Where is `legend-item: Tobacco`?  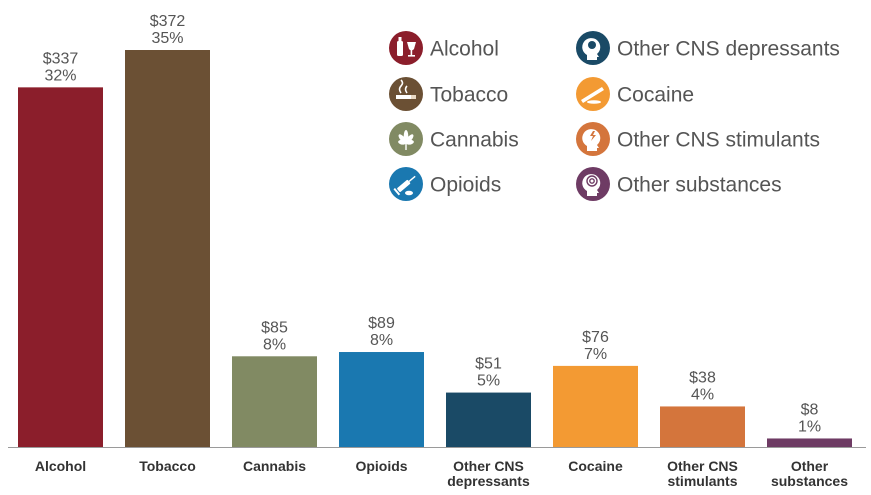
legend-item: Tobacco is located at coordinates (448, 94).